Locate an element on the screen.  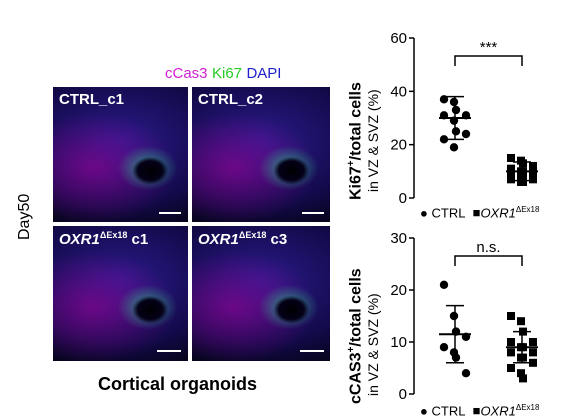
micrograph-ctrl-c1: CTRL_c1 is located at coordinates (120, 154).